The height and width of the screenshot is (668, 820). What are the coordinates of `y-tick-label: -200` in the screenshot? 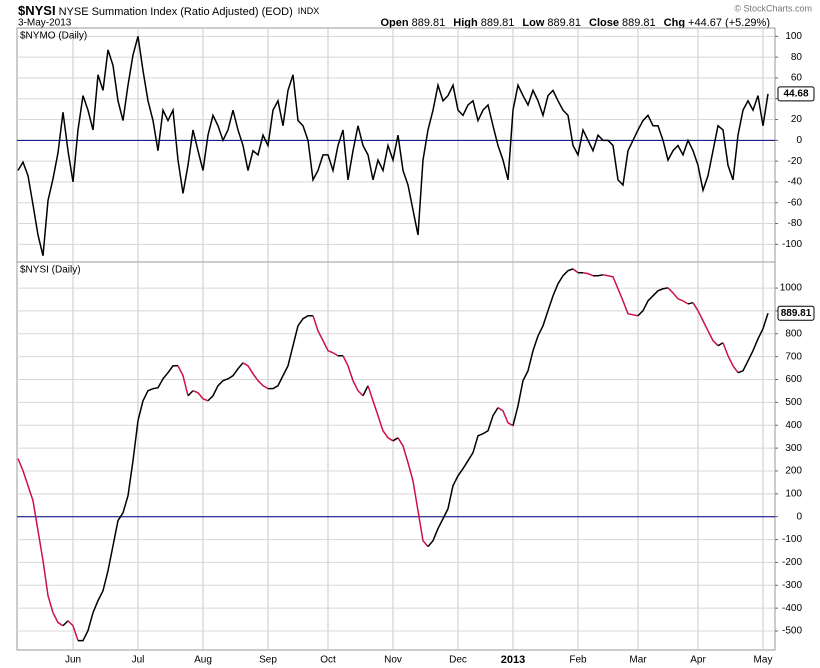 It's located at (792, 562).